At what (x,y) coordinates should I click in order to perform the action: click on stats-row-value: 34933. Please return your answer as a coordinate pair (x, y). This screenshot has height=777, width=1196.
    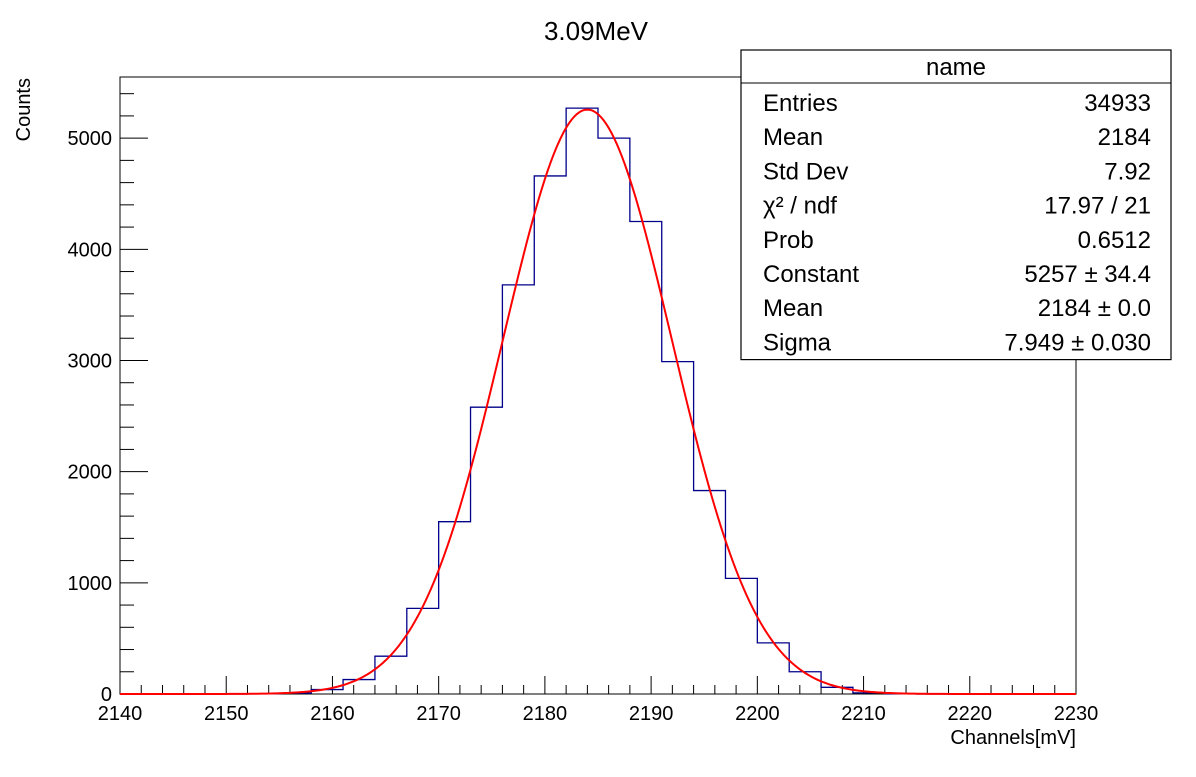
    Looking at the image, I should click on (1117, 103).